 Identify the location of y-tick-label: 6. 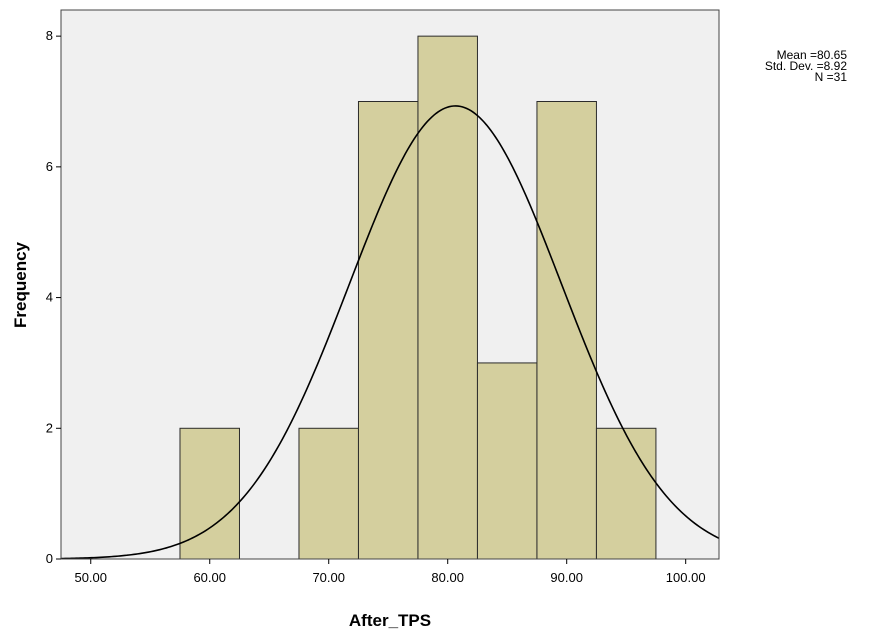
(49, 166).